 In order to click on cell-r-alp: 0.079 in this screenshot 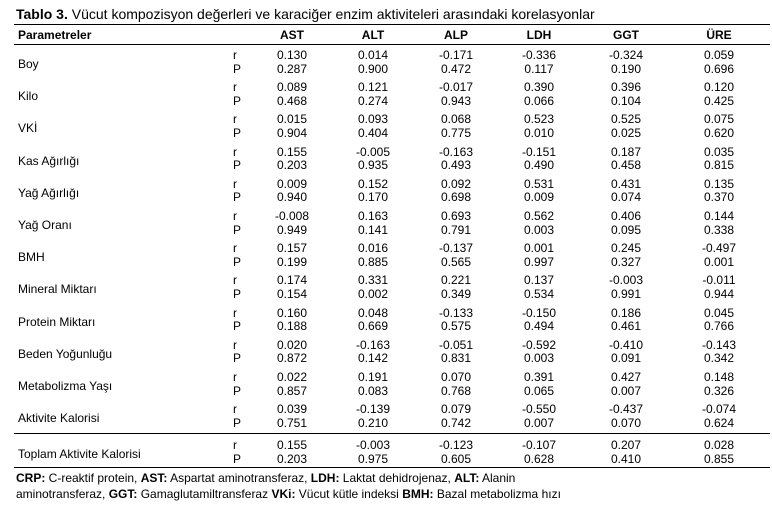, I will do `click(456, 409)`.